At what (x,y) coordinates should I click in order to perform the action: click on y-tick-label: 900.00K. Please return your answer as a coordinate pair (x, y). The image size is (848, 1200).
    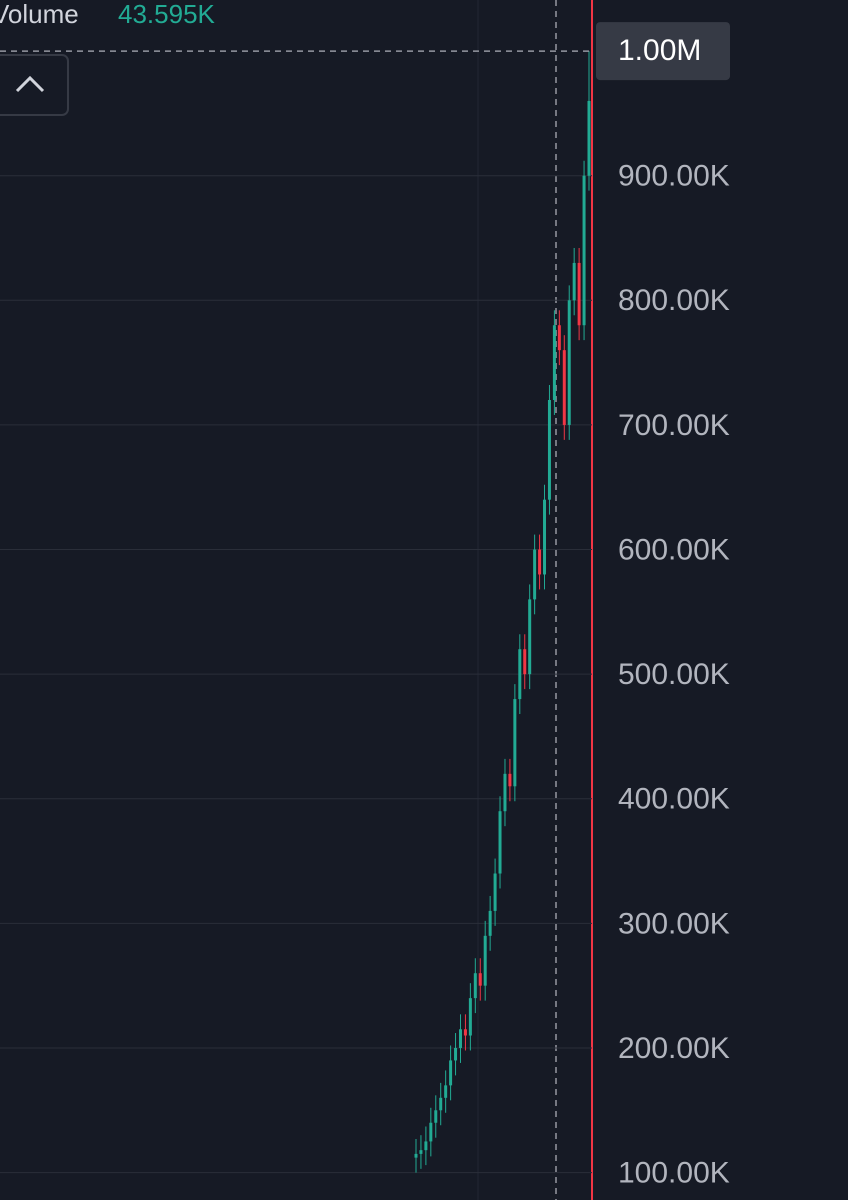
    Looking at the image, I should click on (674, 176).